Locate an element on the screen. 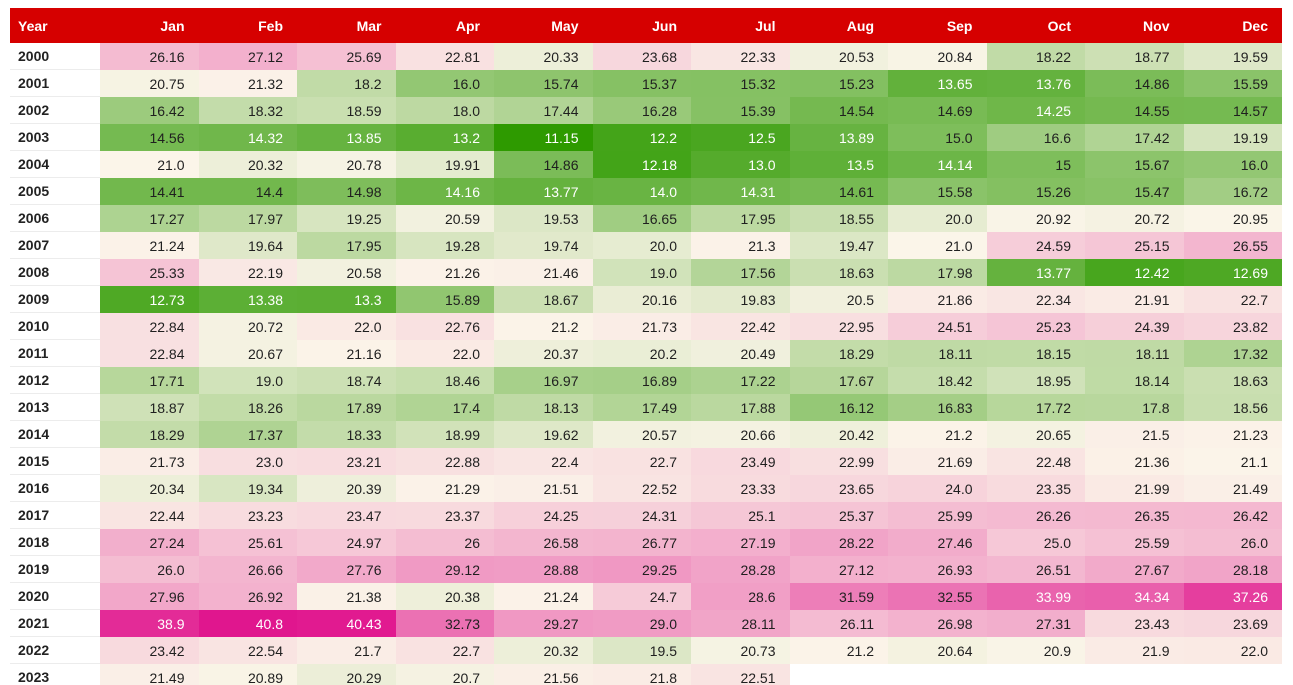  header-month: Nov is located at coordinates (1156, 25).